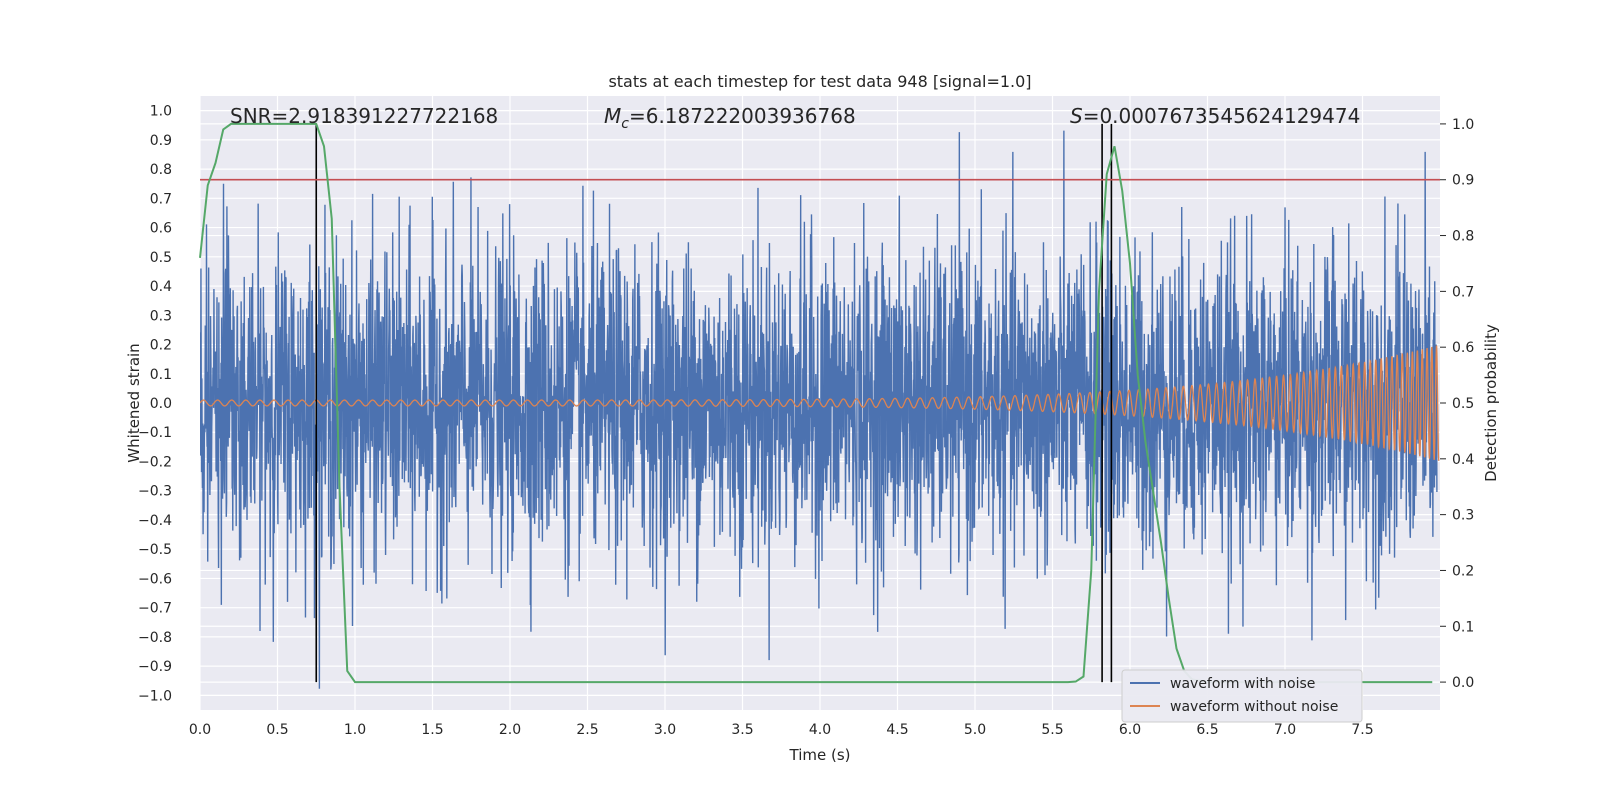  Describe the element at coordinates (742, 730) in the screenshot. I see `x-tick-label: 3.5` at that location.